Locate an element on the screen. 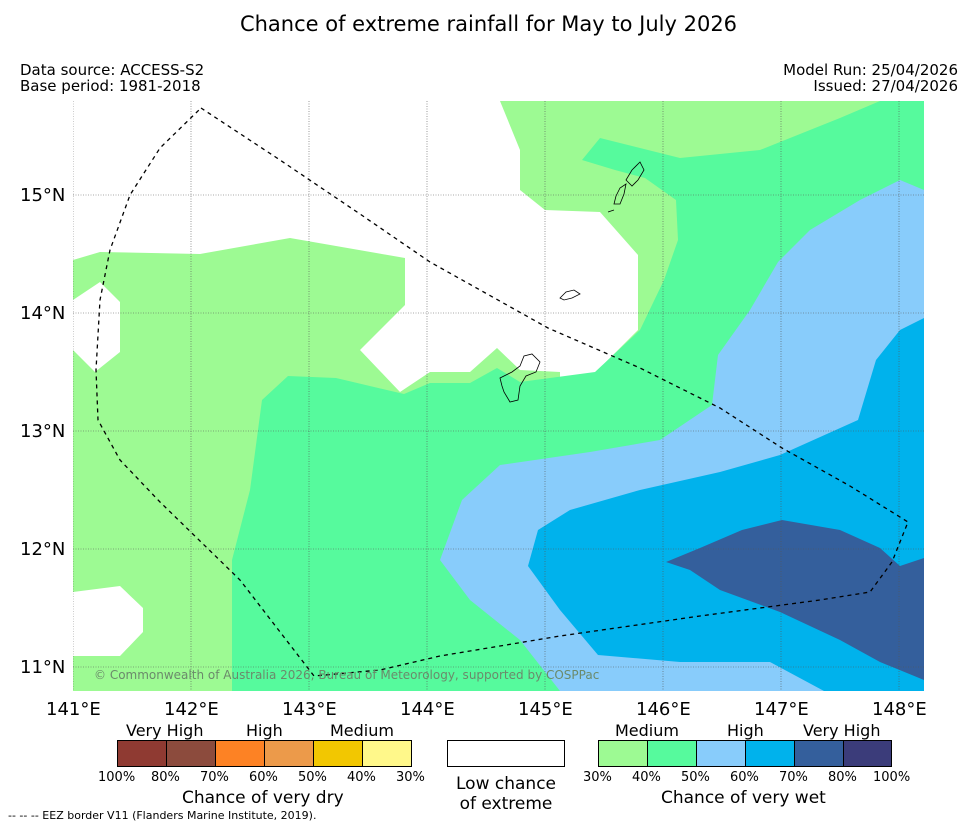 This screenshot has width=977, height=827. dry-tick: 40% is located at coordinates (361, 777).